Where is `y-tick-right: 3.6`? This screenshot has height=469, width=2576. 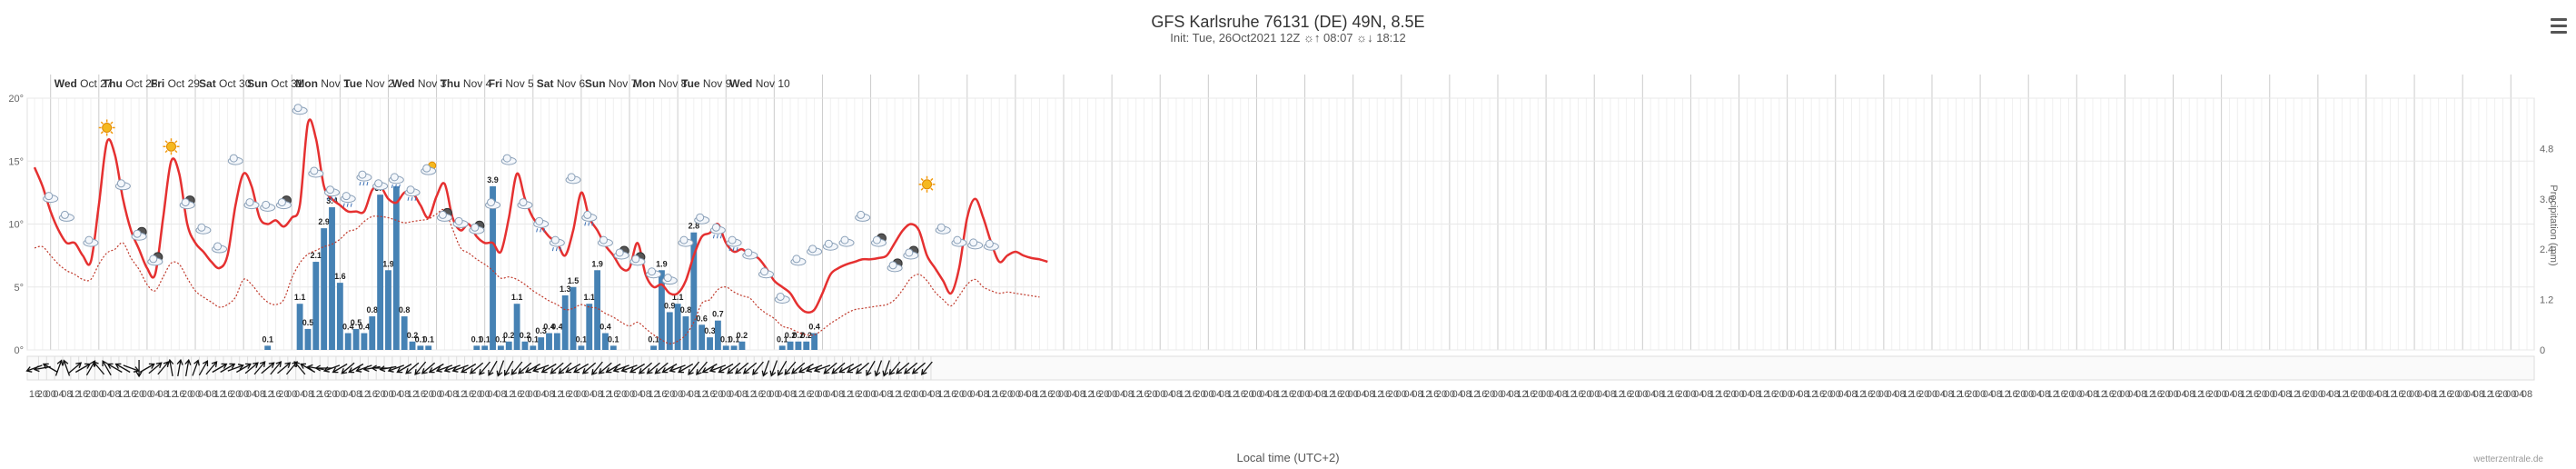 y-tick-right: 3.6 is located at coordinates (2546, 200).